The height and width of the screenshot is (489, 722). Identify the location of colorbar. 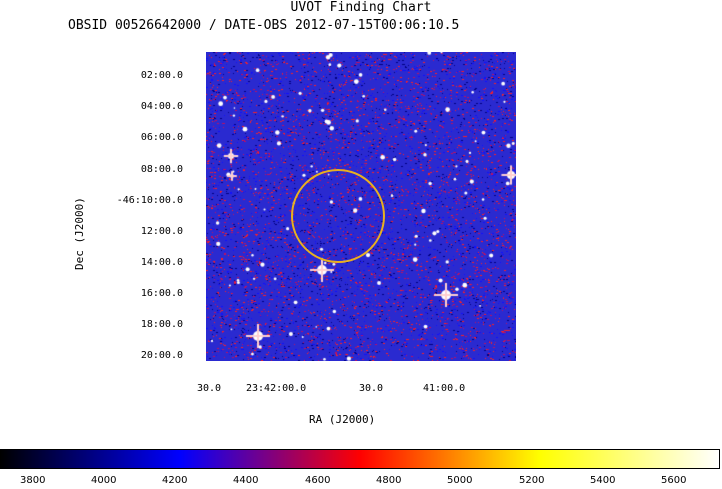
(360, 459).